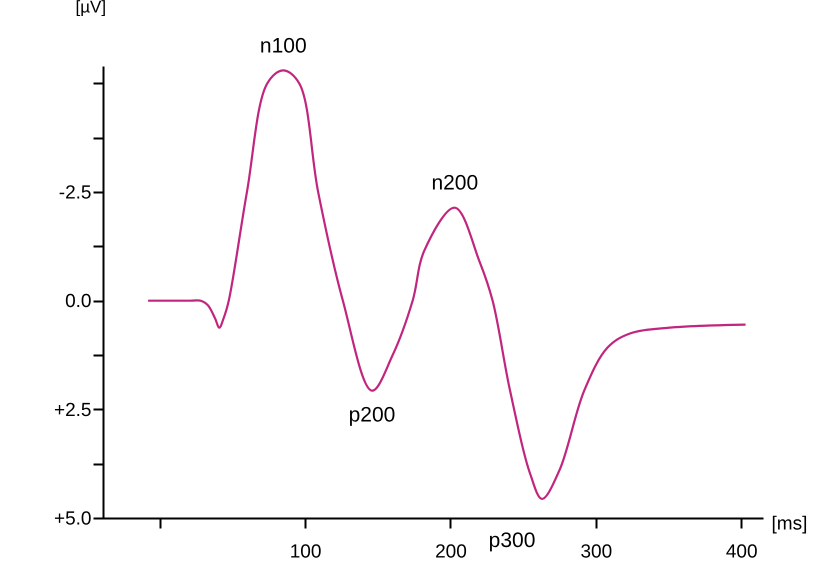  Describe the element at coordinates (78, 301) in the screenshot. I see `y-tick-label: 0.0` at that location.